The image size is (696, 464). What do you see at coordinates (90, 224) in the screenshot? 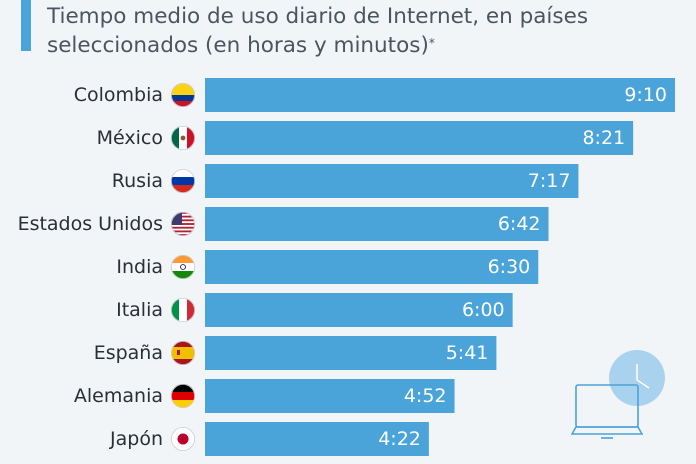
I see `category-label: Estados Unidos` at bounding box center [90, 224].